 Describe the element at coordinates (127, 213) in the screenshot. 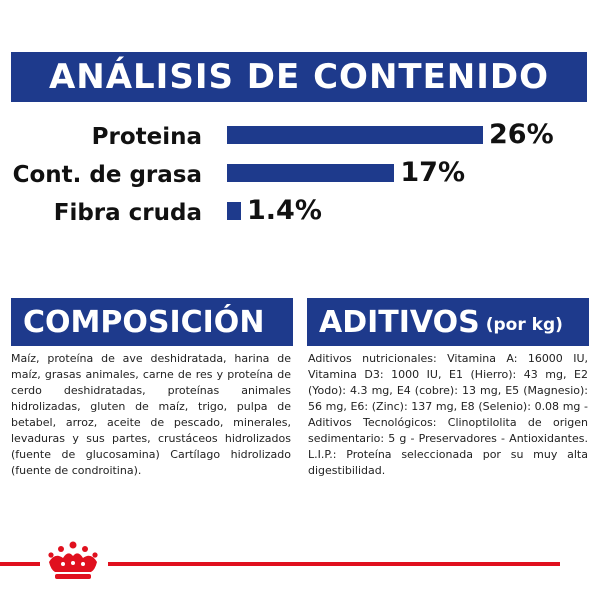

I see `analysis-label-fiber: Fibra cruda` at that location.